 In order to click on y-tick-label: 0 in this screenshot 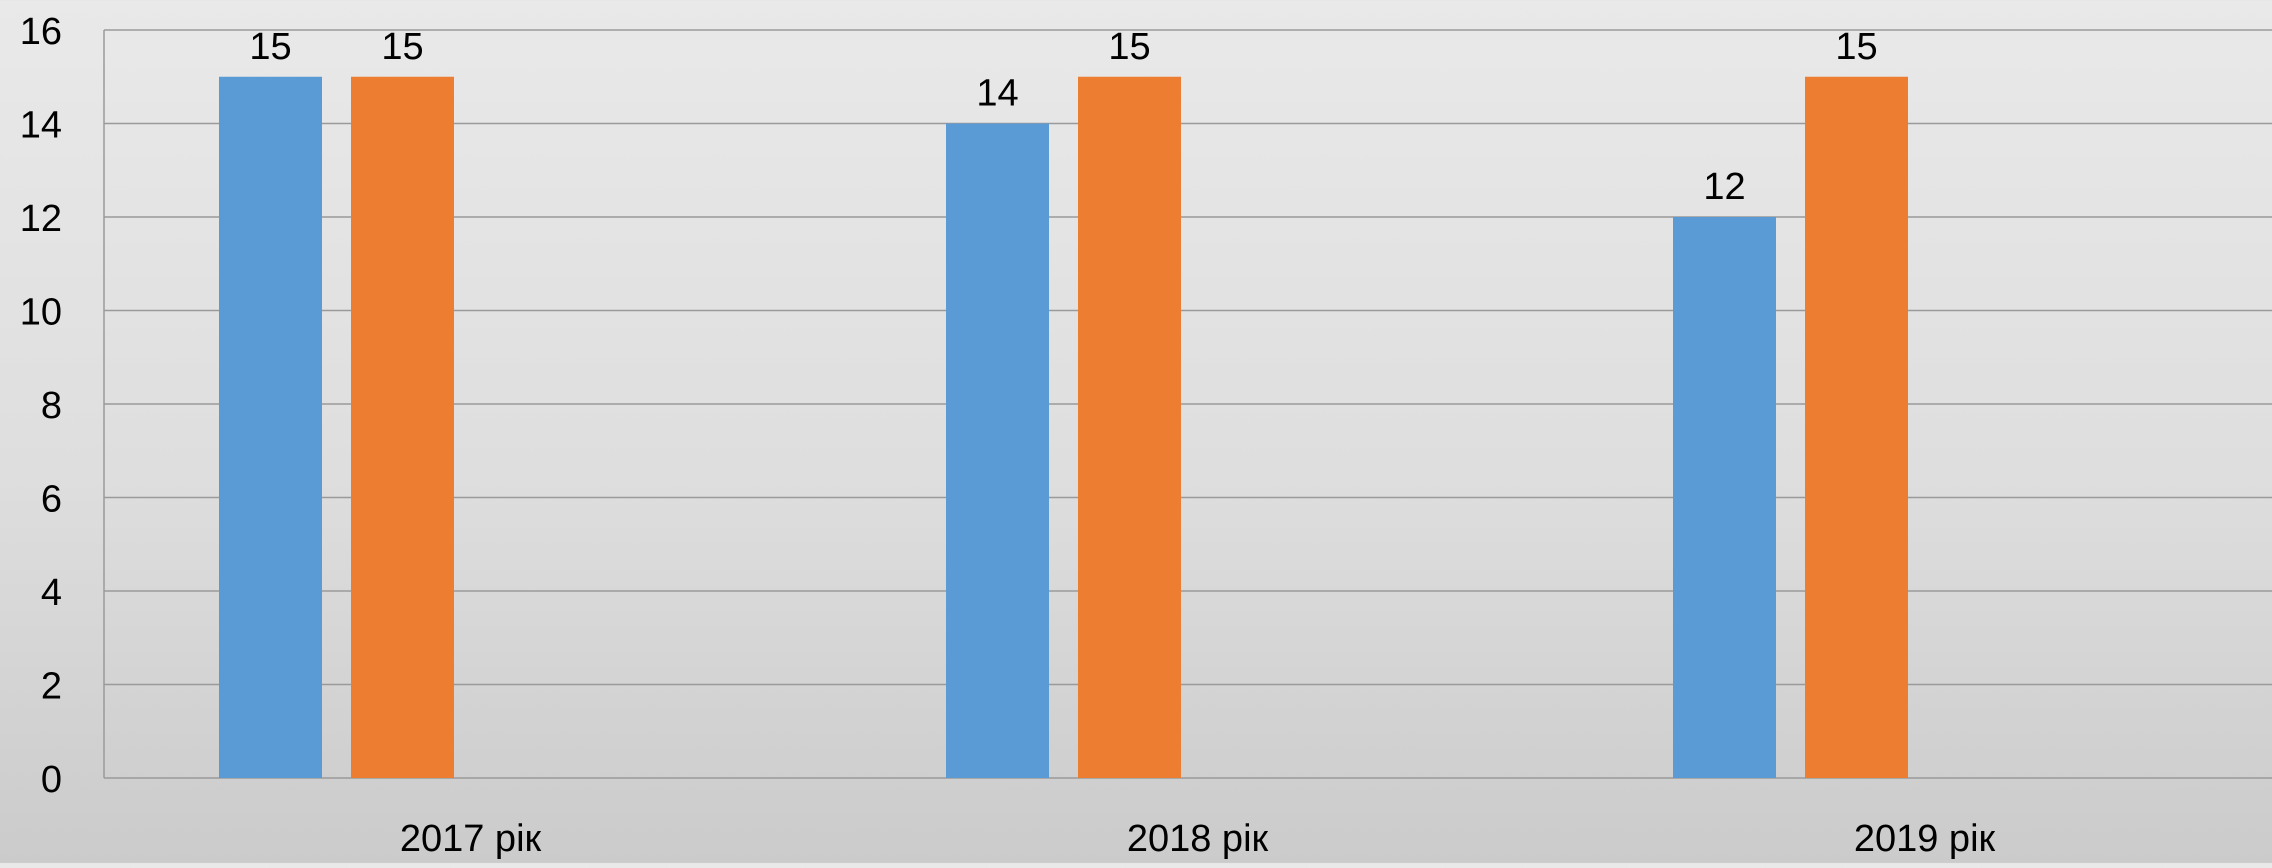, I will do `click(51, 780)`.